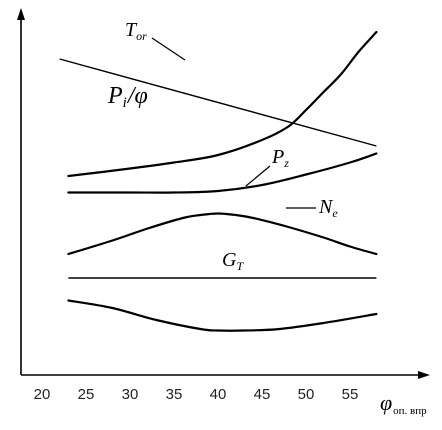  Describe the element at coordinates (306, 394) in the screenshot. I see `x-tick-label: 50` at that location.